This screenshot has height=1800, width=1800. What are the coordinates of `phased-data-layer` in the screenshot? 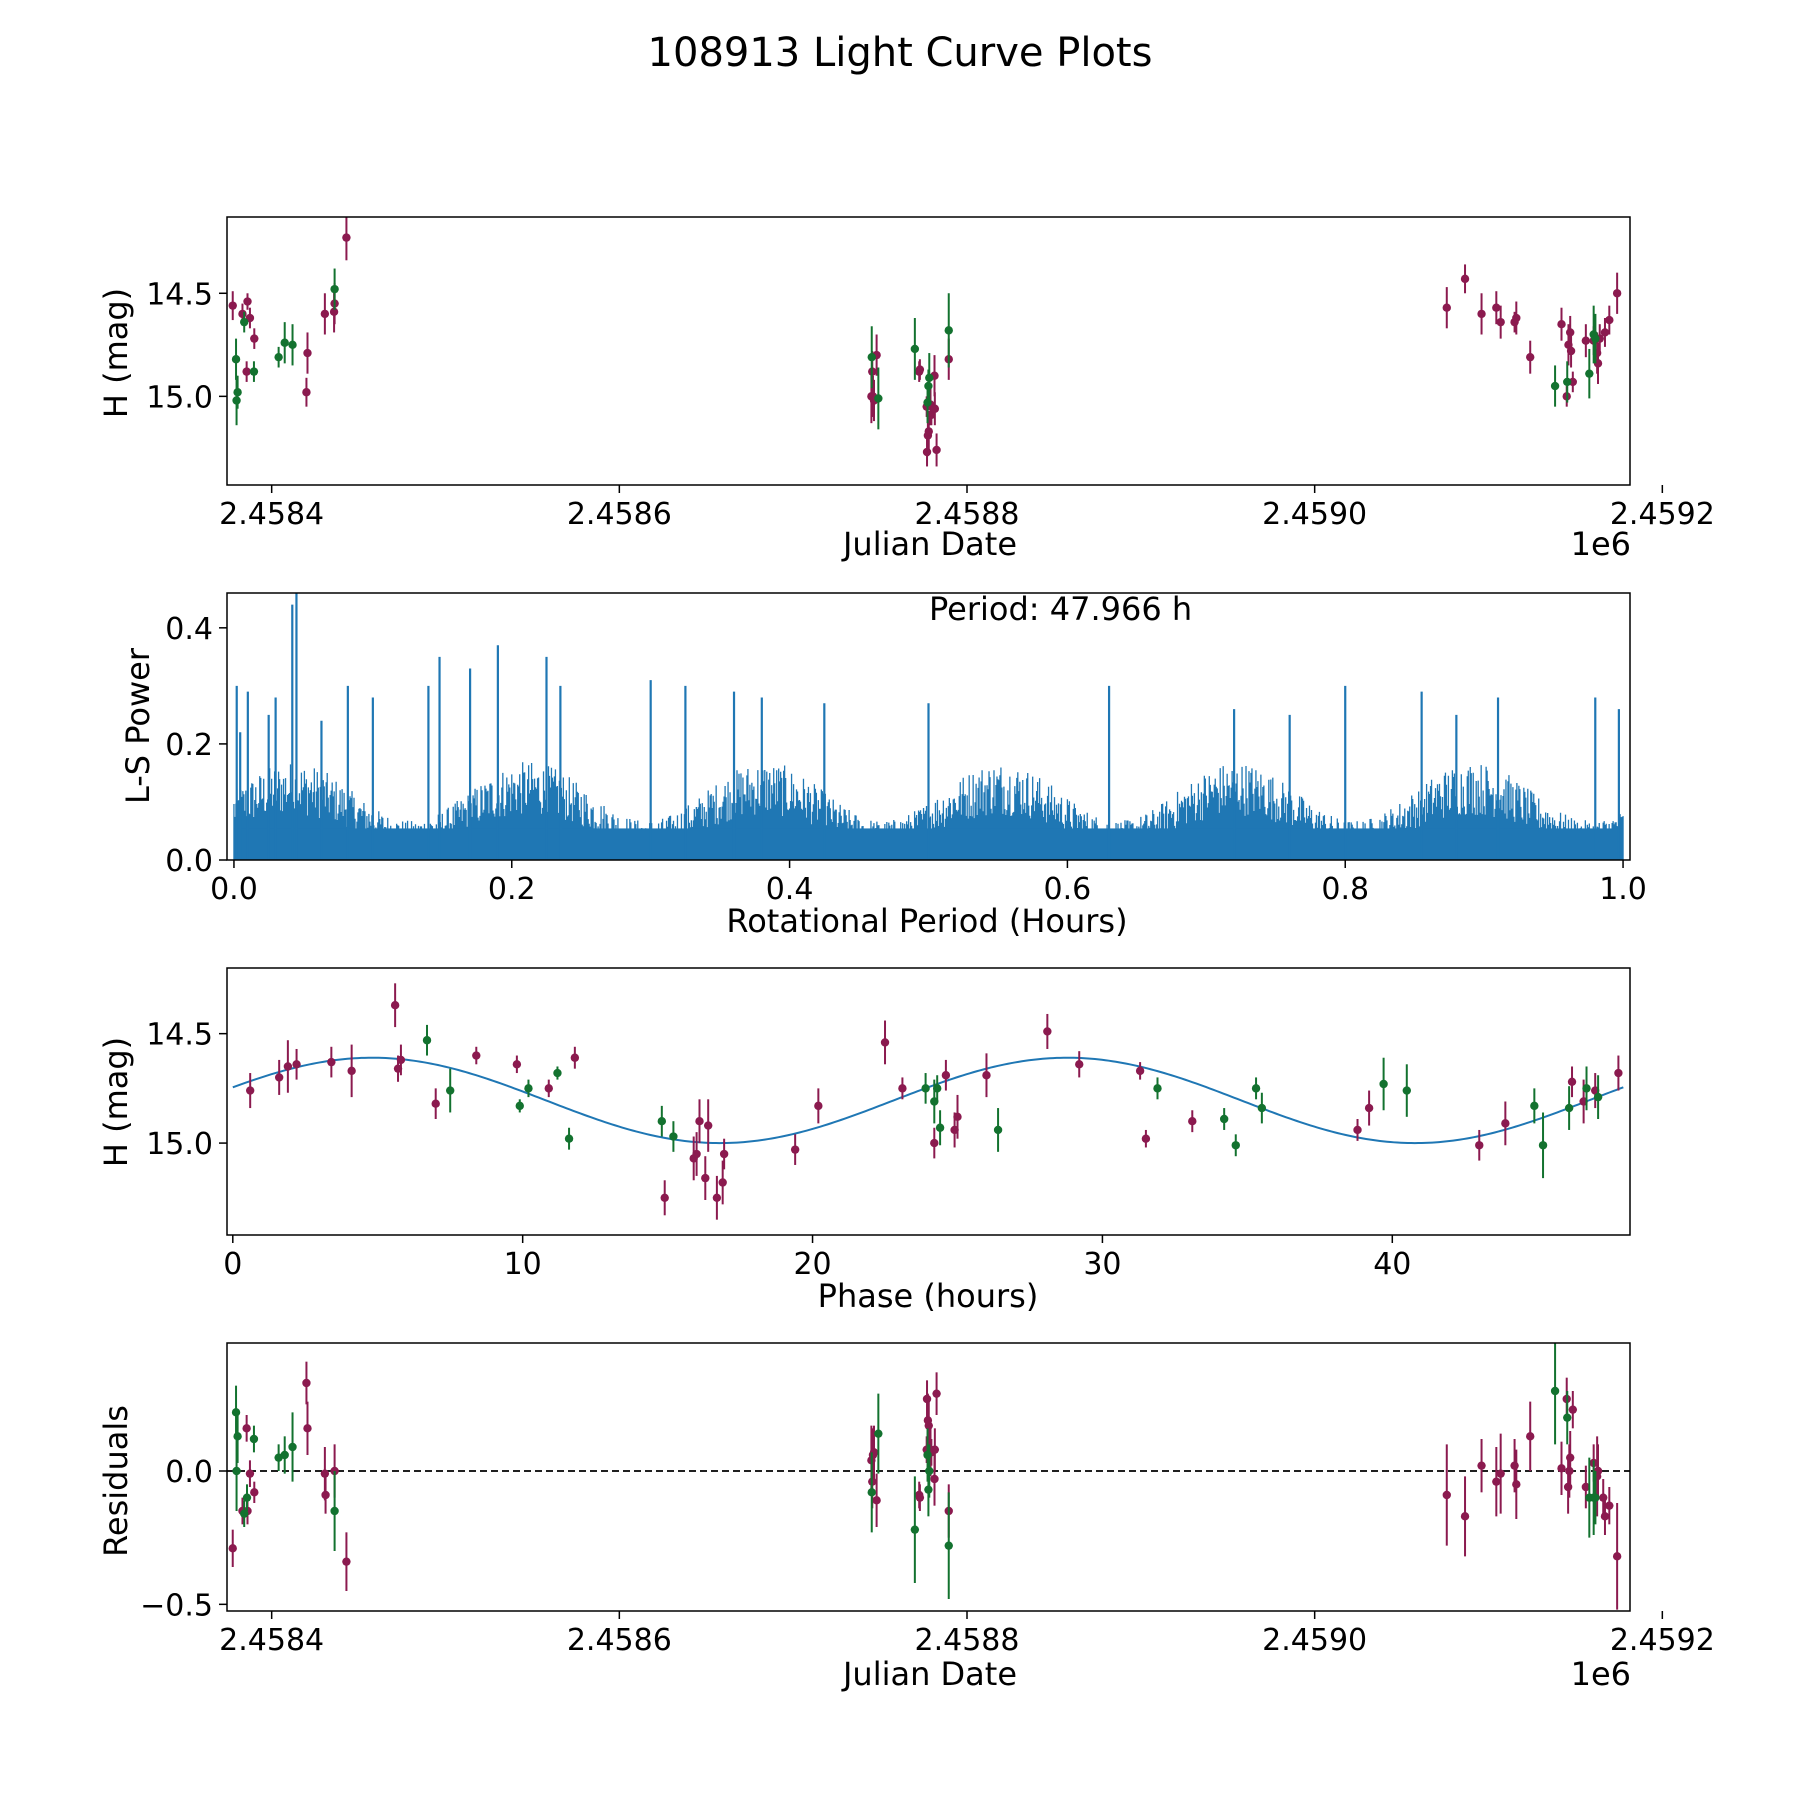 It's located at (928, 1101).